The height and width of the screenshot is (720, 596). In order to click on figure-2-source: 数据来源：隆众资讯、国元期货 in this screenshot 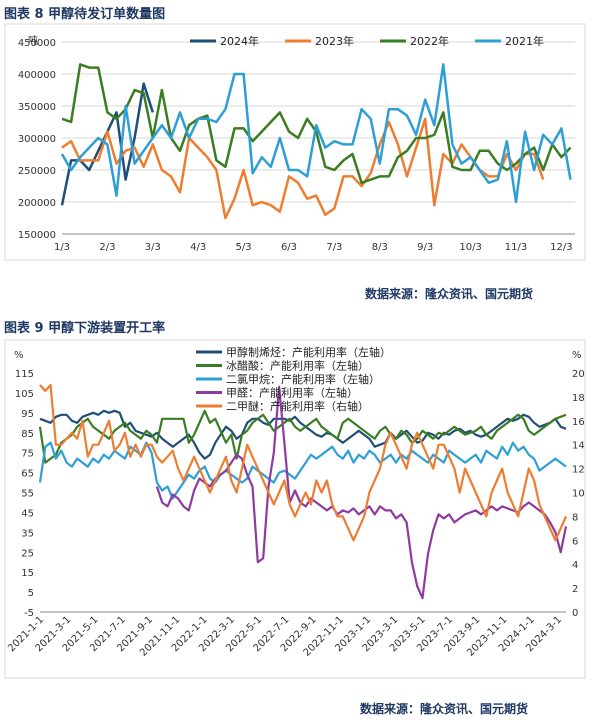, I will do `click(444, 709)`.